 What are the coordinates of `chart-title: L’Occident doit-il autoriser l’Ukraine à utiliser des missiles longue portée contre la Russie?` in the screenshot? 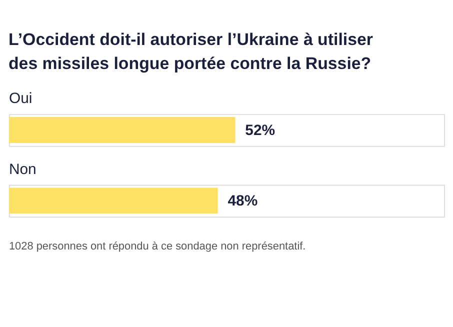 It's located at (191, 51).